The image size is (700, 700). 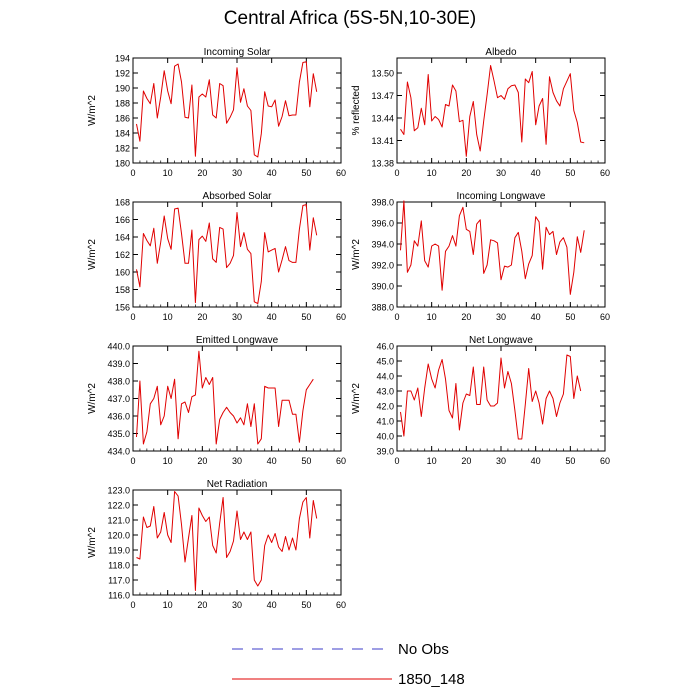 I want to click on incoming-longwave-xtick-label: 40, so click(x=536, y=317).